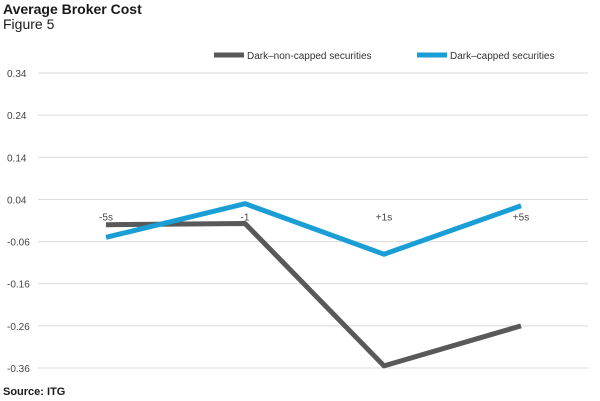  Describe the element at coordinates (18, 222) in the screenshot. I see `y-axis-tick-labels: 0.34 0.24 0.14 0.04 -0.06 -0.16 -0.26 -0.36` at that location.